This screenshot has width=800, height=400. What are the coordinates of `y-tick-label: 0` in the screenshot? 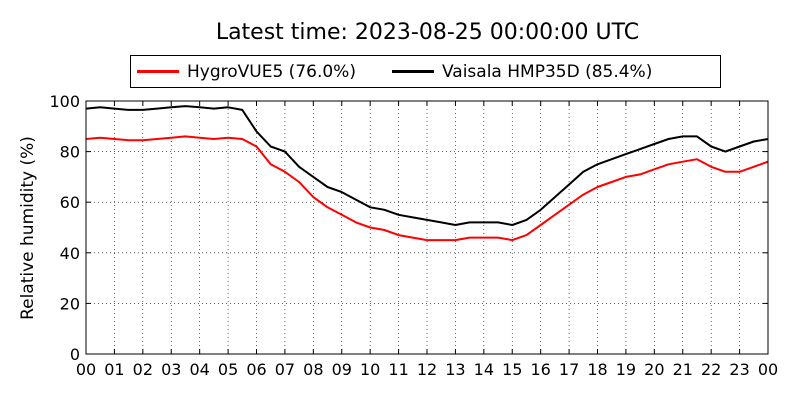 It's located at (75, 354).